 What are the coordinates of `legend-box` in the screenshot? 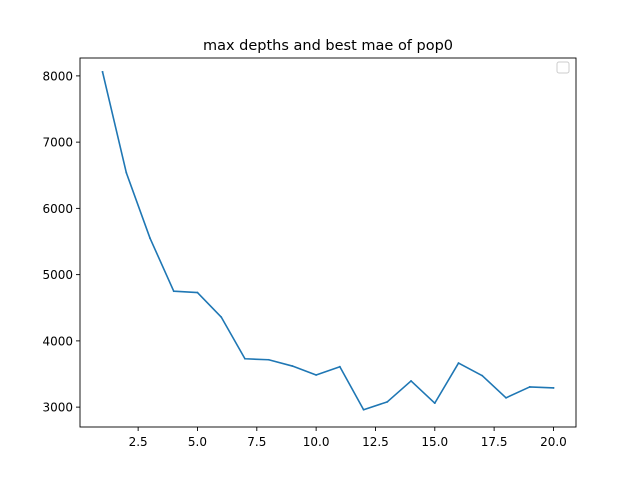 It's located at (563, 67).